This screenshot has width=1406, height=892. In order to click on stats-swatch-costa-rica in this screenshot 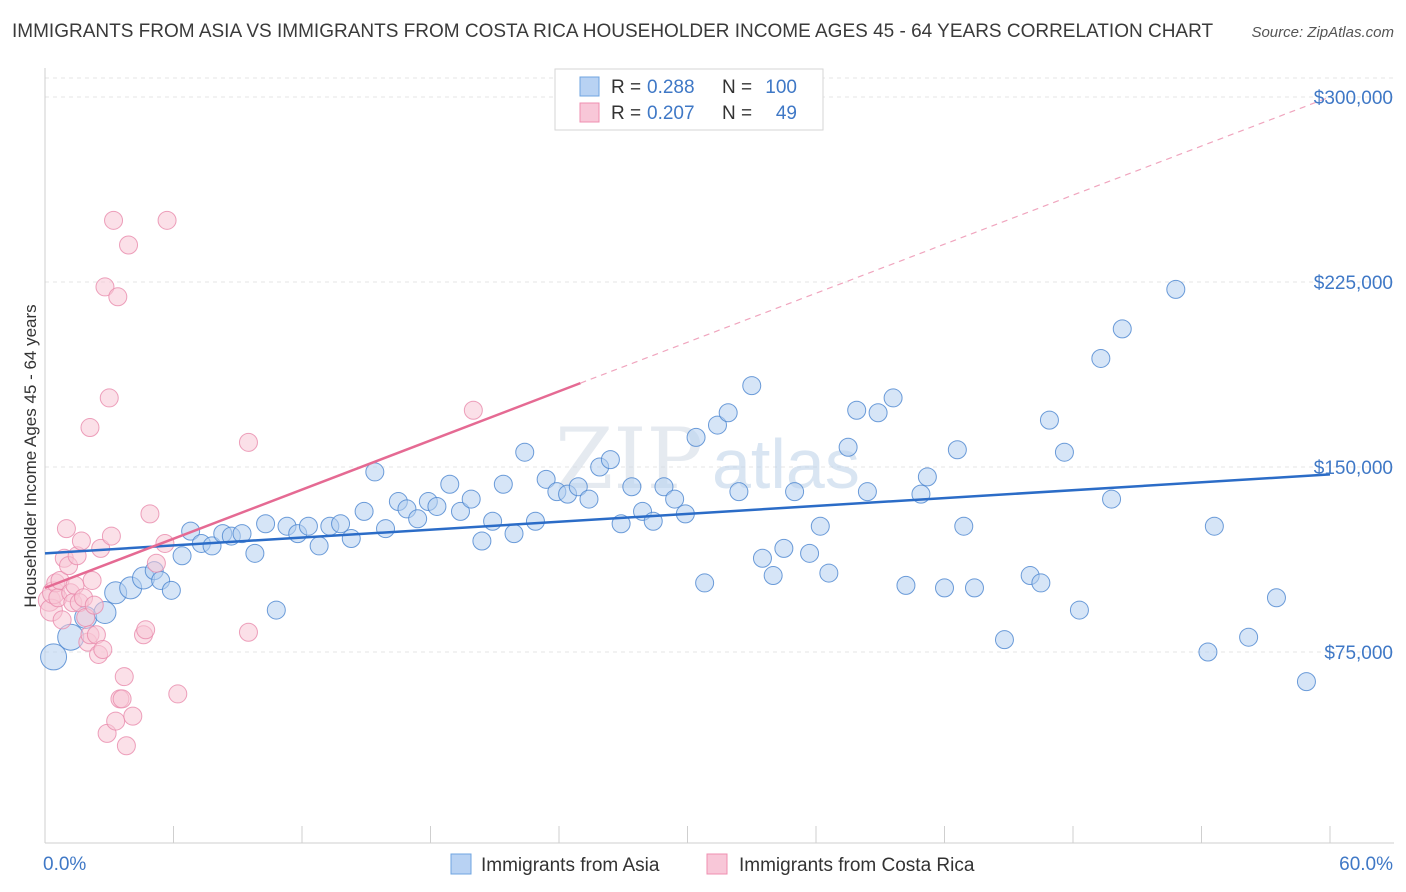, I will do `click(589, 112)`.